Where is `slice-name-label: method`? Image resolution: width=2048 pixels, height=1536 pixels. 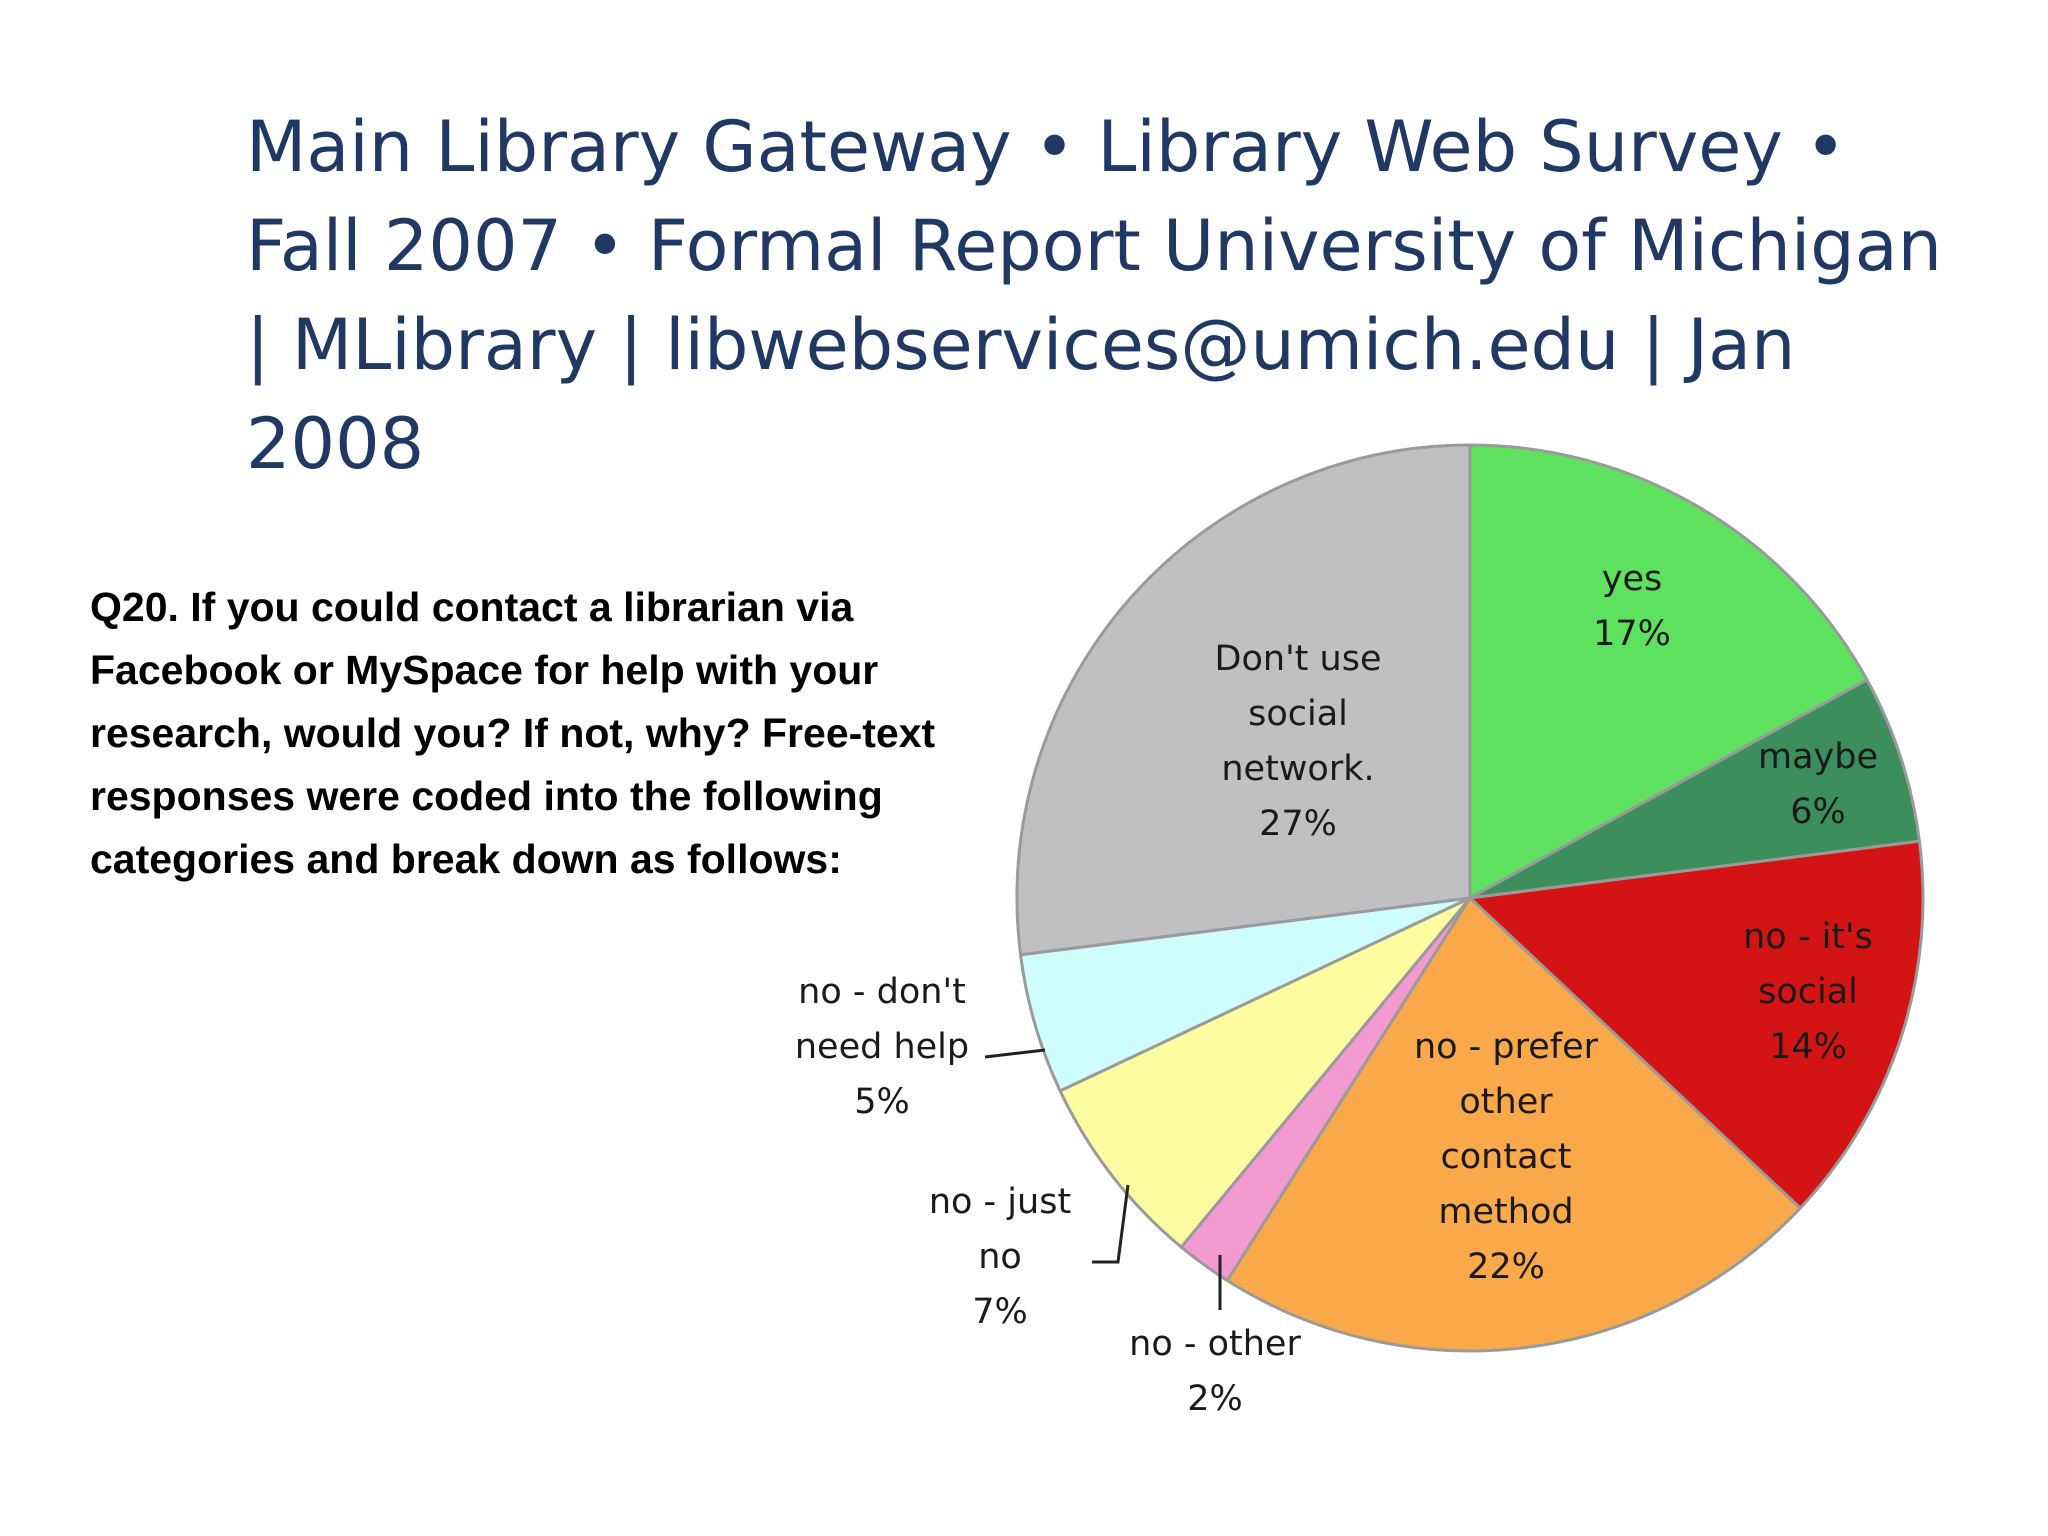
slice-name-label: method is located at coordinates (1505, 1212).